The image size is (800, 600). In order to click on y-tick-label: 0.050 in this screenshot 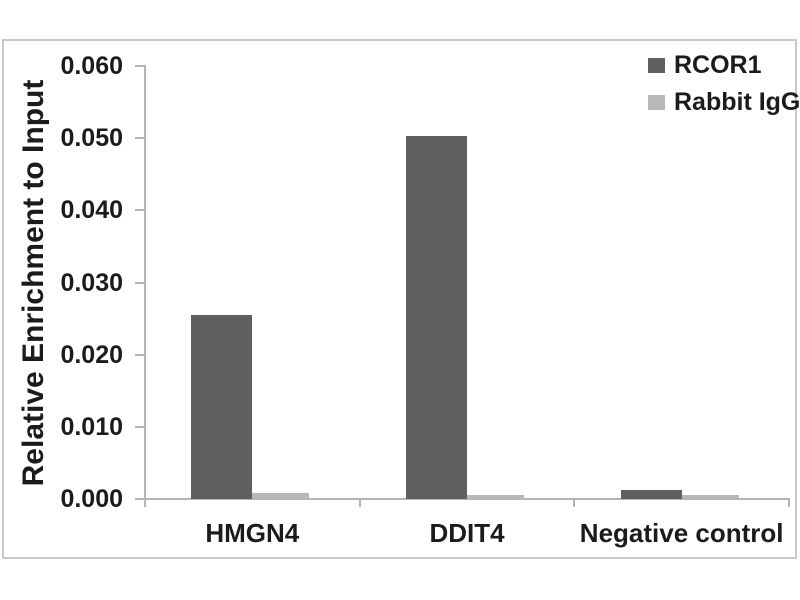, I will do `click(91, 138)`.